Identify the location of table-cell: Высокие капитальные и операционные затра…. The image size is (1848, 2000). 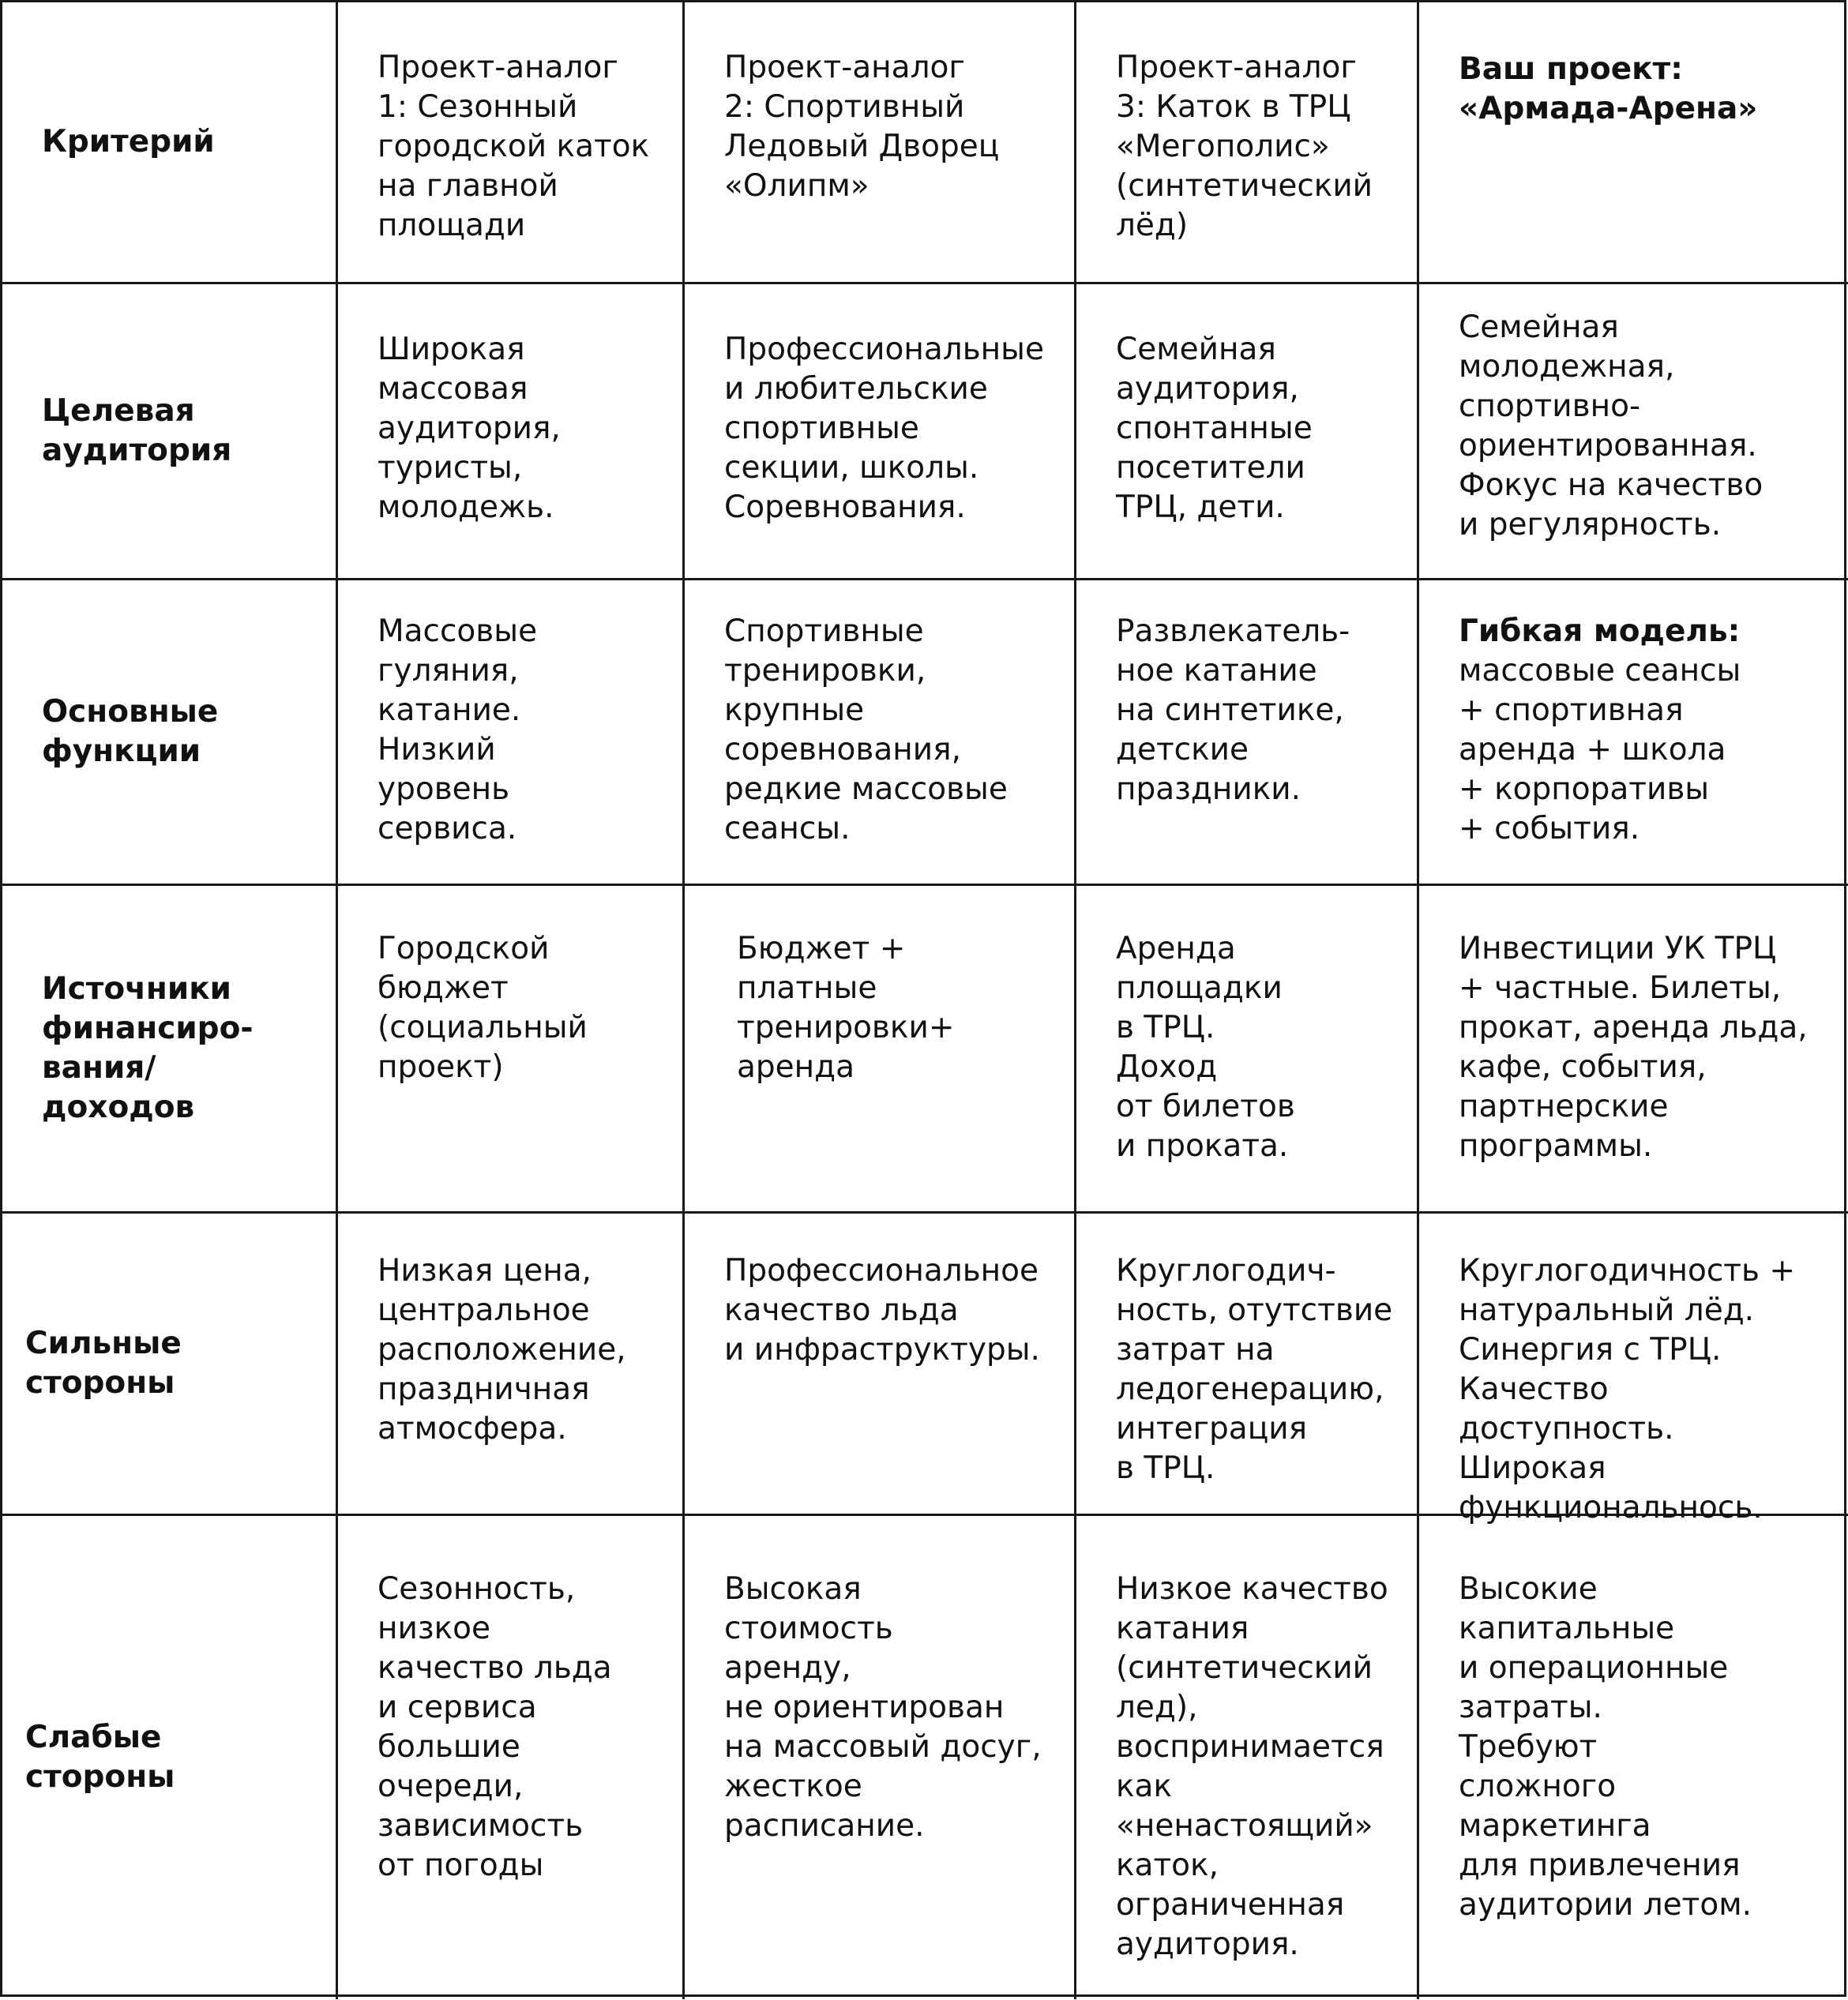
(1605, 1747).